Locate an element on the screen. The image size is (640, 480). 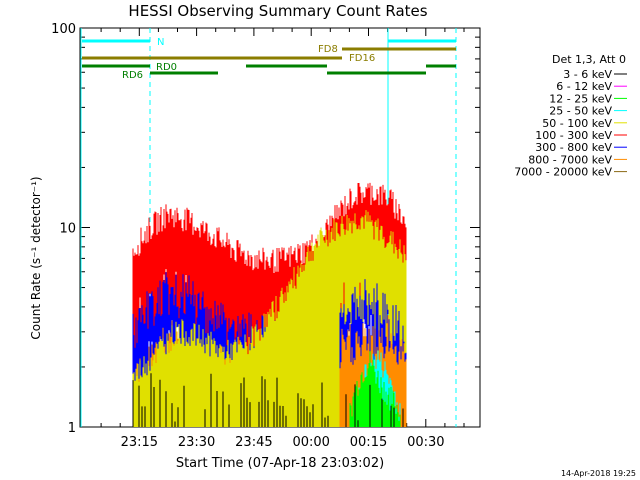
flag-label: FD8 is located at coordinates (328, 49).